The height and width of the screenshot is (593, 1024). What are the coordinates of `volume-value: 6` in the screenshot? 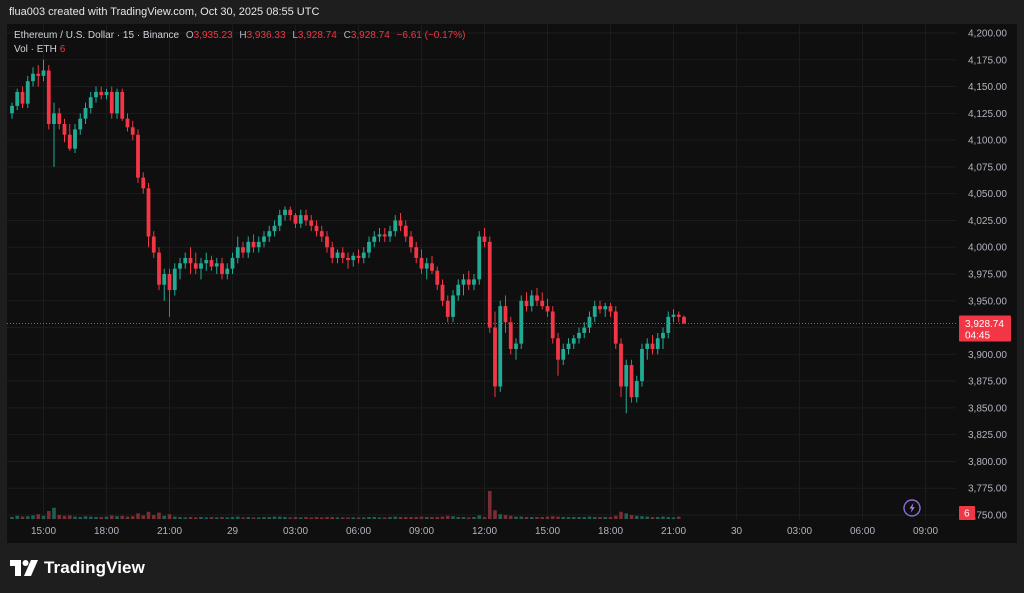 It's located at (62, 49).